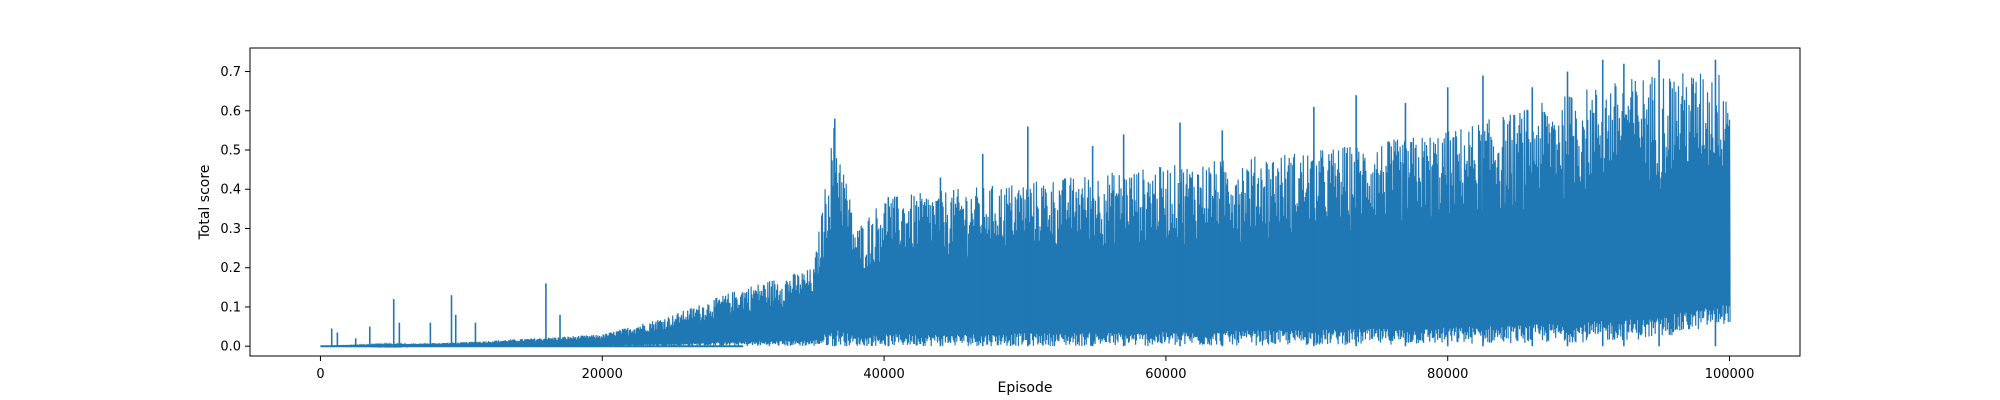  Describe the element at coordinates (230, 151) in the screenshot. I see `y-tick-label: 0.5` at that location.